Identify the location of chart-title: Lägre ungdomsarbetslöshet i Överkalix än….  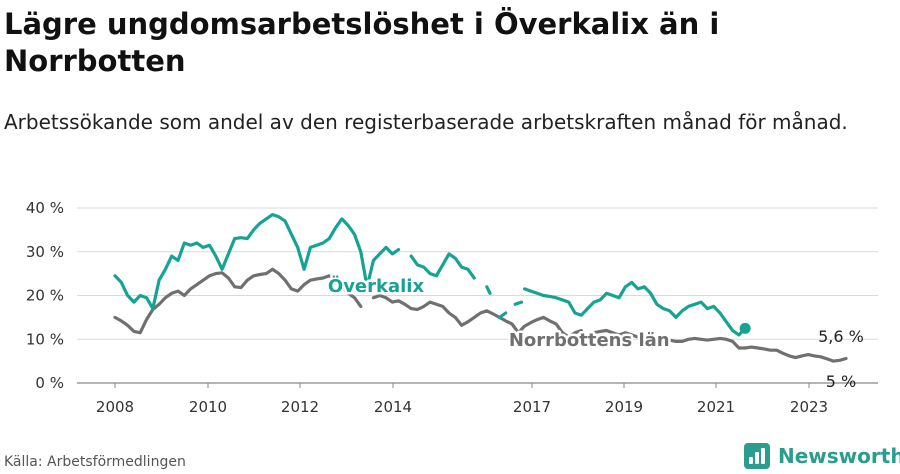
(362, 42).